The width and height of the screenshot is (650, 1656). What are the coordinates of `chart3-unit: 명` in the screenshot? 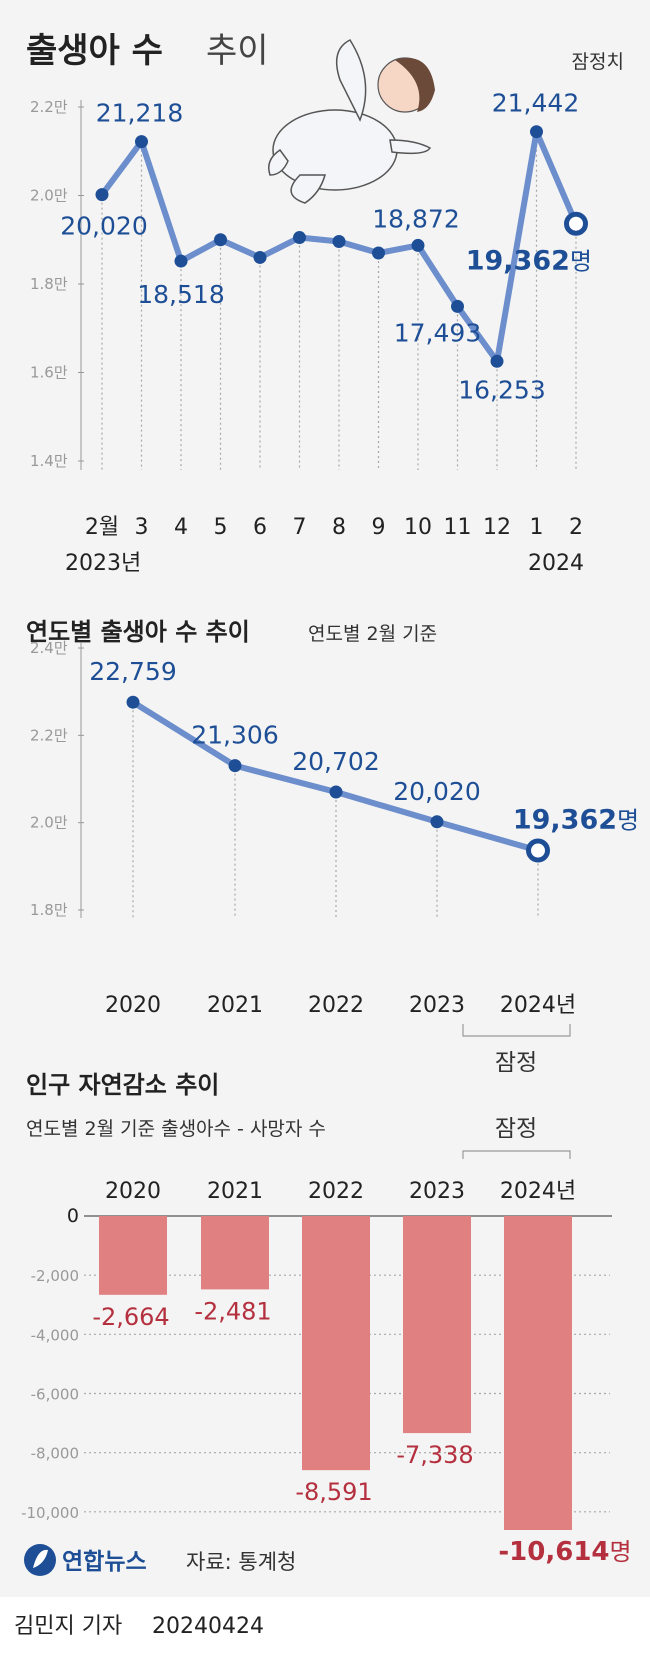 It's located at (621, 1552).